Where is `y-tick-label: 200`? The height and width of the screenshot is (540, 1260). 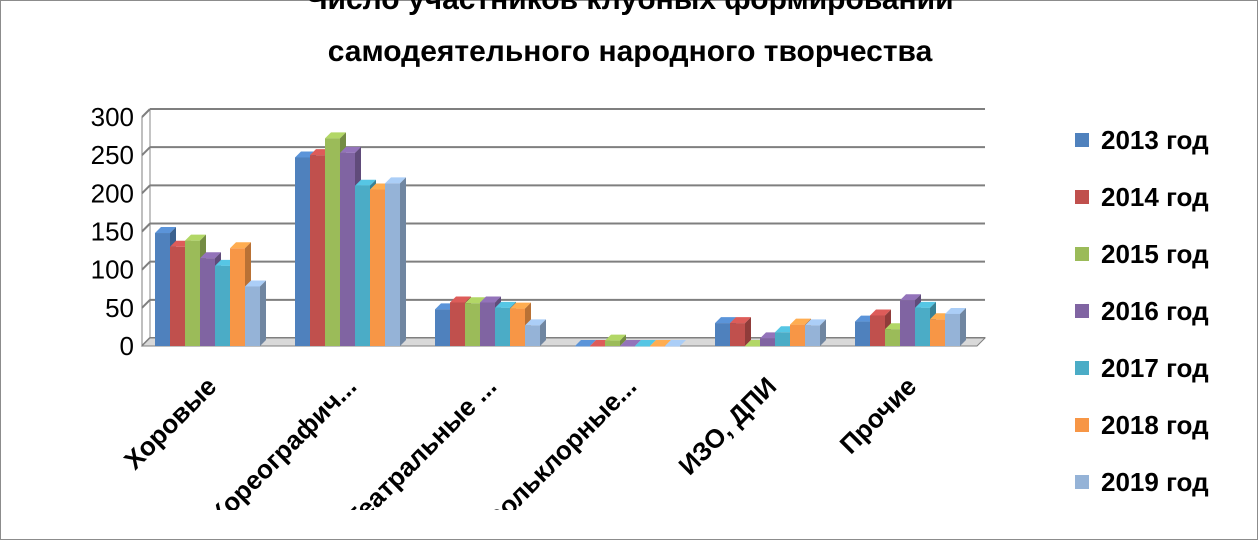 y-tick-label: 200 is located at coordinates (112, 193).